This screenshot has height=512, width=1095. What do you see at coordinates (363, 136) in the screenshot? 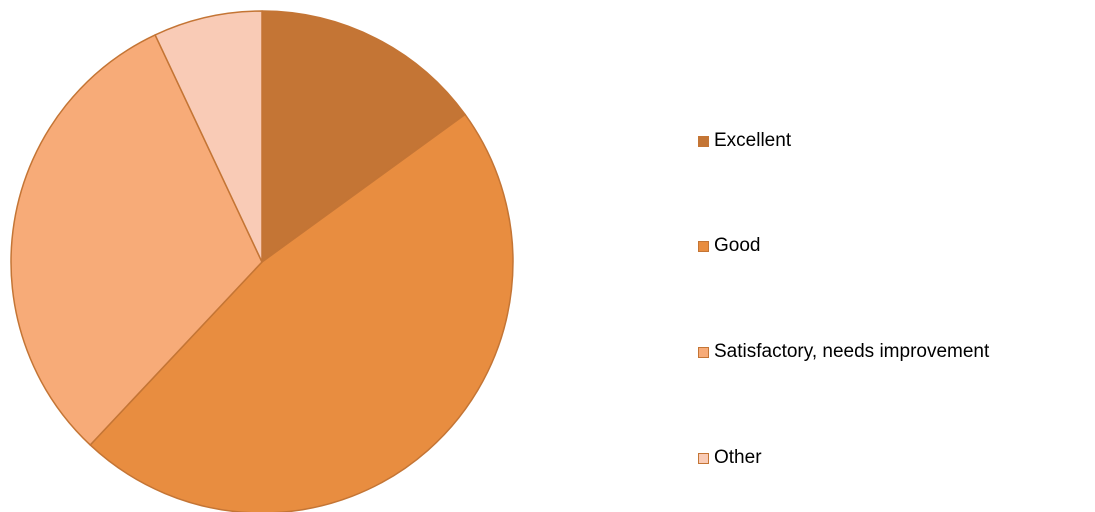
I see `pie-slice-excellent` at bounding box center [363, 136].